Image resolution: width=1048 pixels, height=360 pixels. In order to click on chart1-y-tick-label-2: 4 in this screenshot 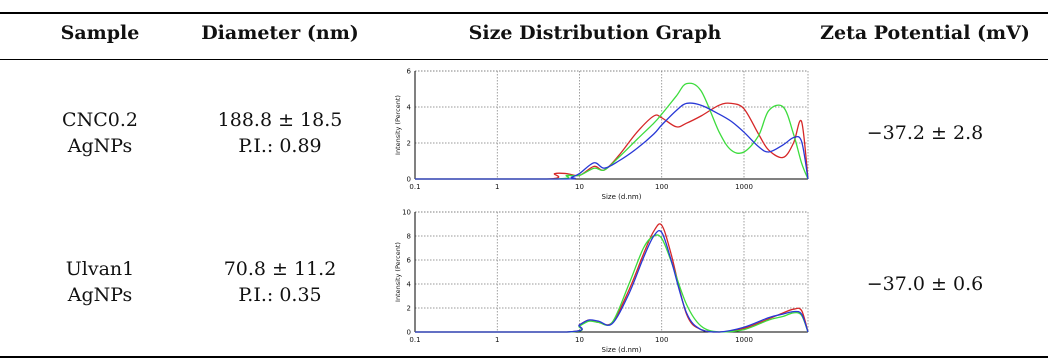, I will do `click(409, 285)`.